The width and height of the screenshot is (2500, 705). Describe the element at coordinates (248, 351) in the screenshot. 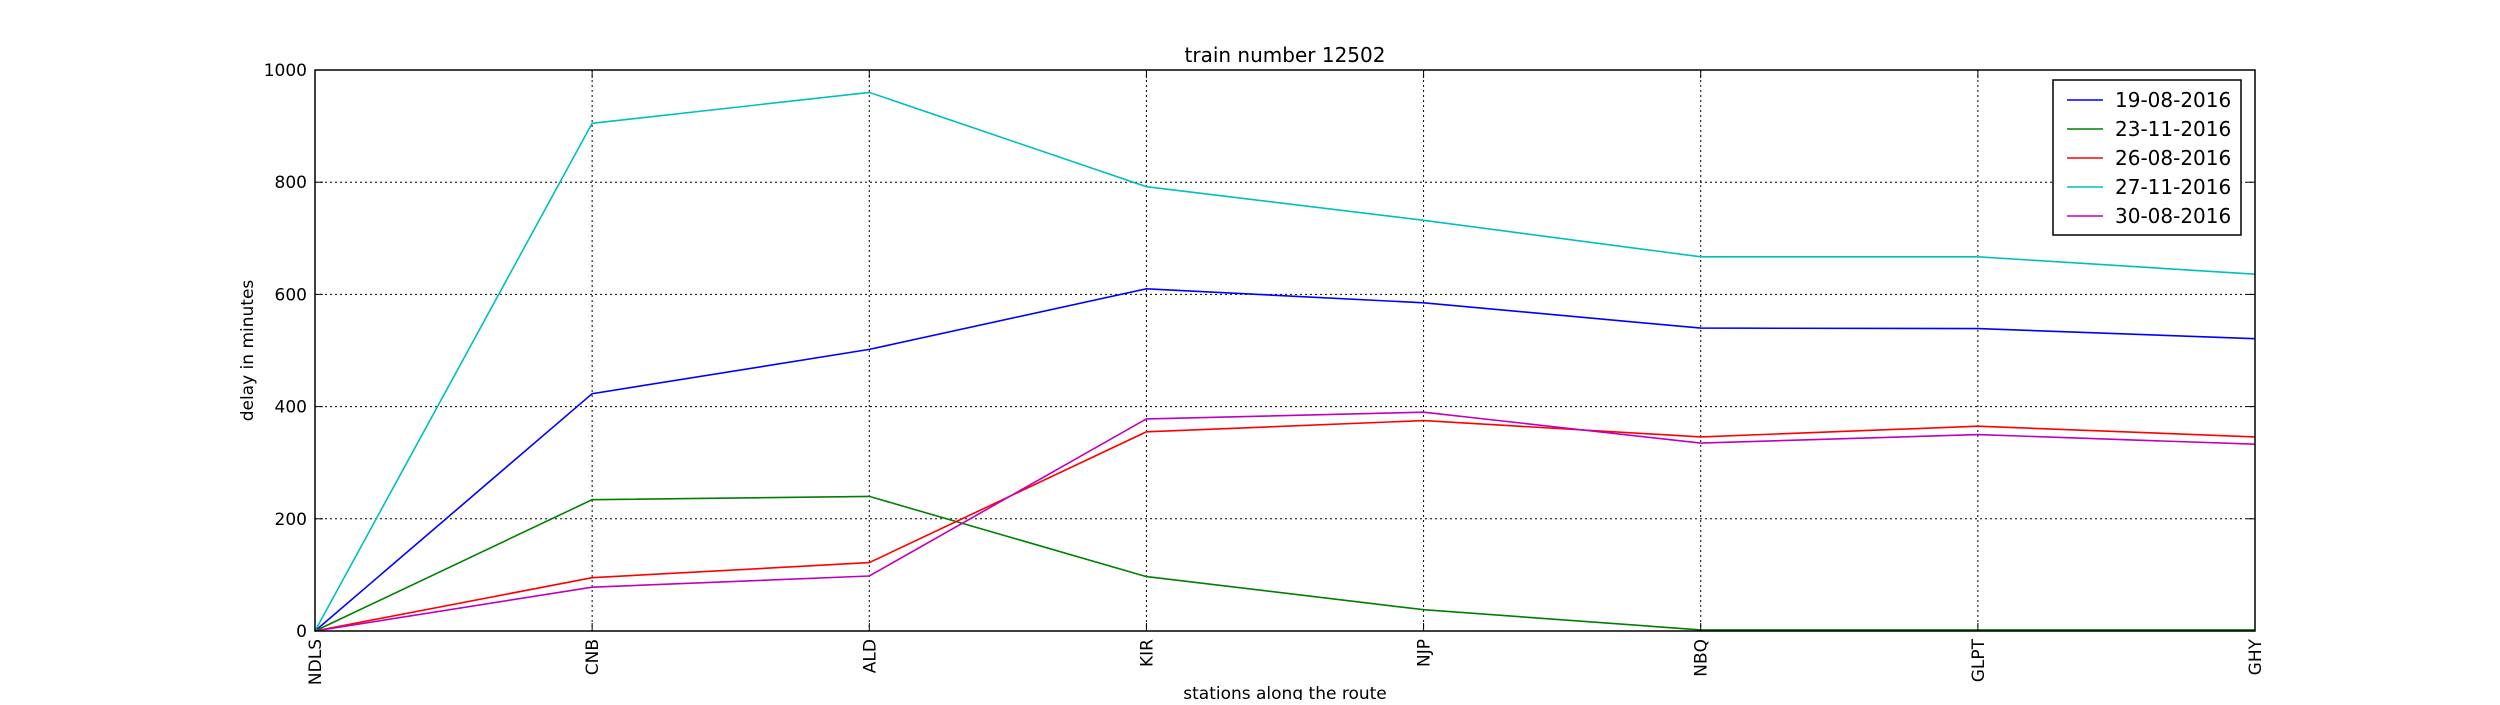

I see `y-axis-label: delay in minutes` at that location.